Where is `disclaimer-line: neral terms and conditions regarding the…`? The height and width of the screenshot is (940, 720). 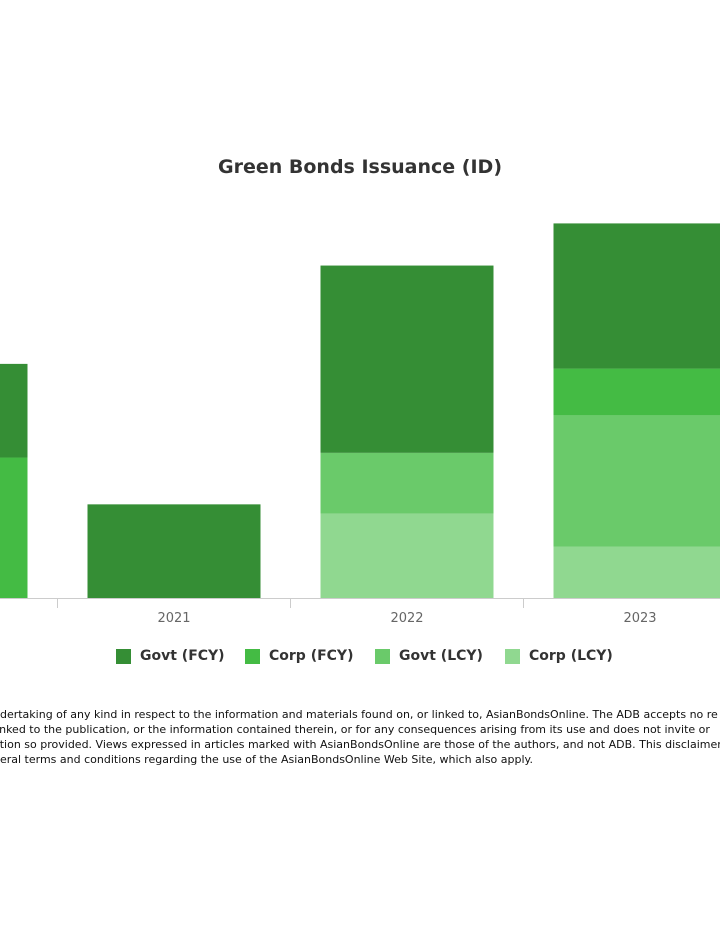 disclaimer-line: neral terms and conditions regarding the… is located at coordinates (266, 759).